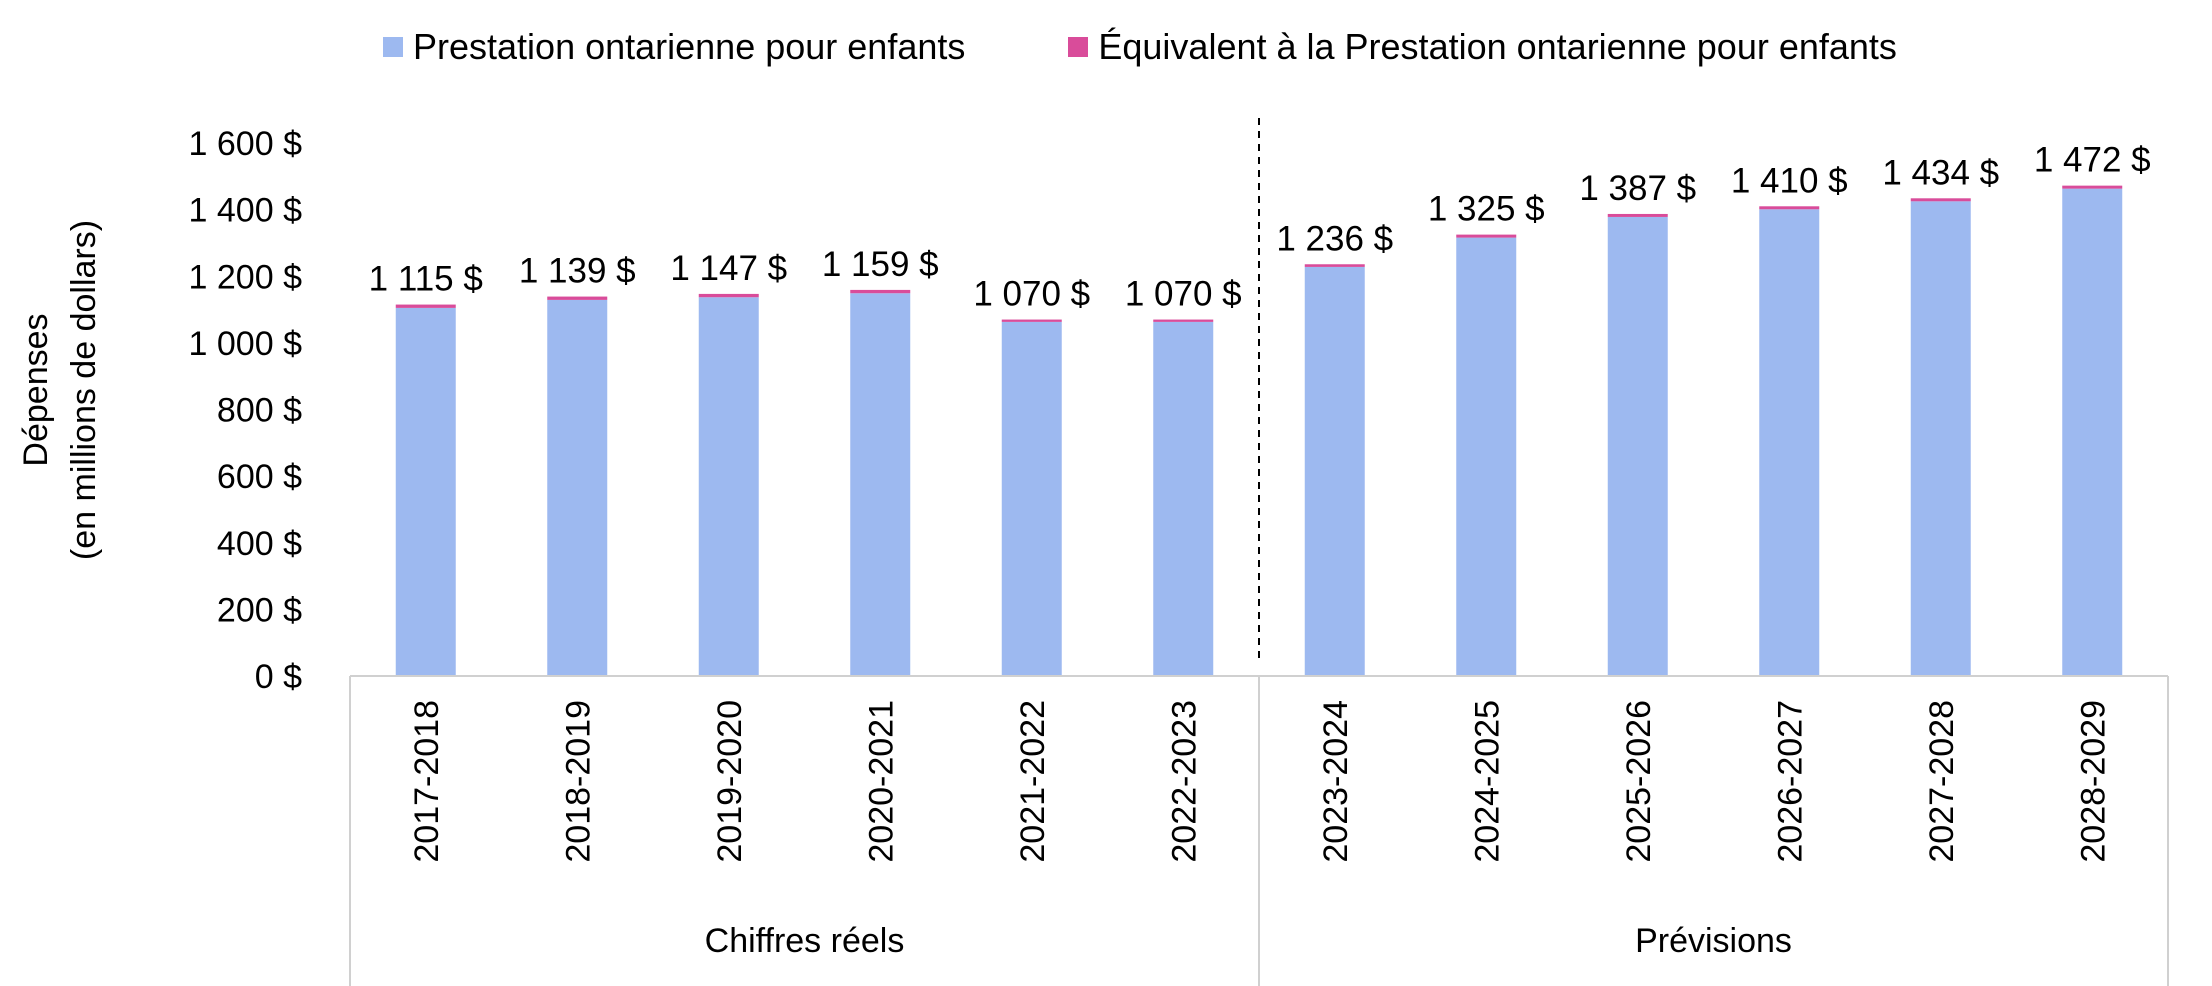 Image resolution: width=2212 pixels, height=986 pixels. What do you see at coordinates (1713, 941) in the screenshot?
I see `group-label: Prévisions` at bounding box center [1713, 941].